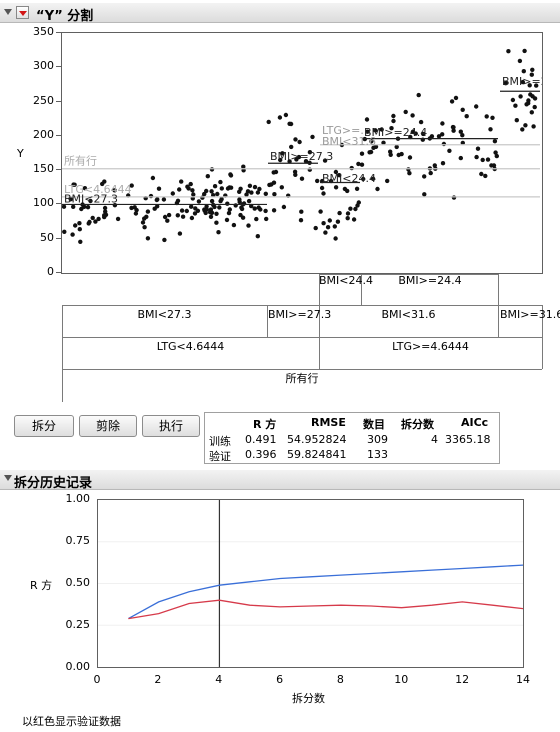 The height and width of the screenshot is (732, 560). What do you see at coordinates (190, 346) in the screenshot?
I see `tree-node-ltg-low: LTG<4.6444` at bounding box center [190, 346].